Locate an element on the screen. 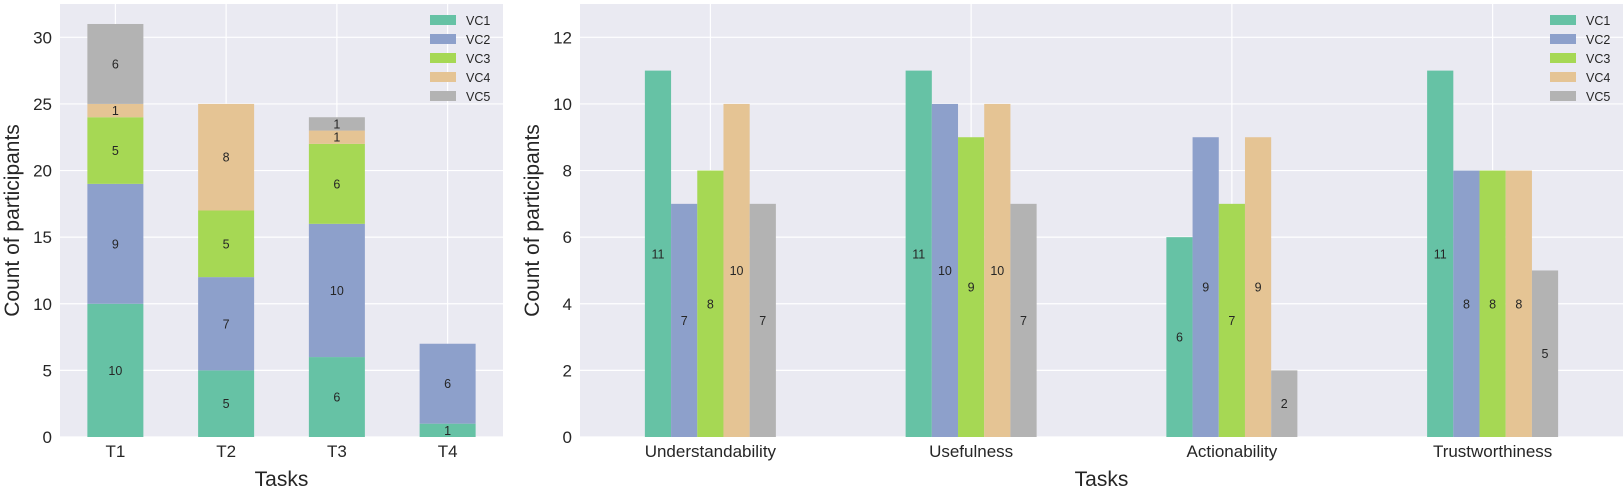 This screenshot has height=488, width=1623. bar-understandability-vc3 is located at coordinates (710, 304).